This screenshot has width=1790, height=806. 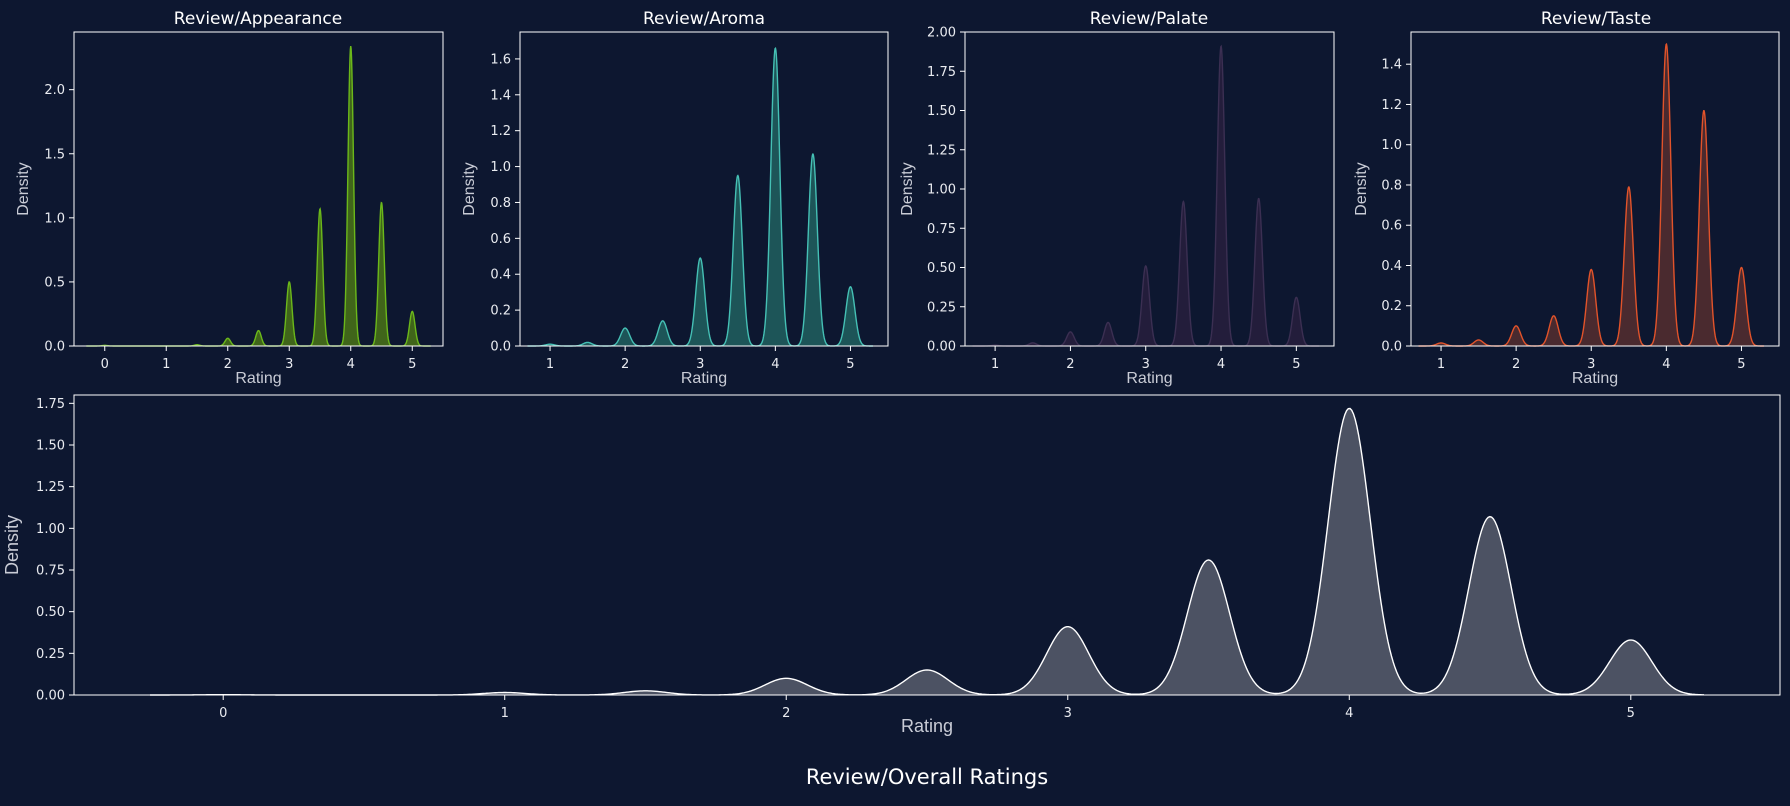 I want to click on chart-title: Review/Palate, so click(x=1149, y=19).